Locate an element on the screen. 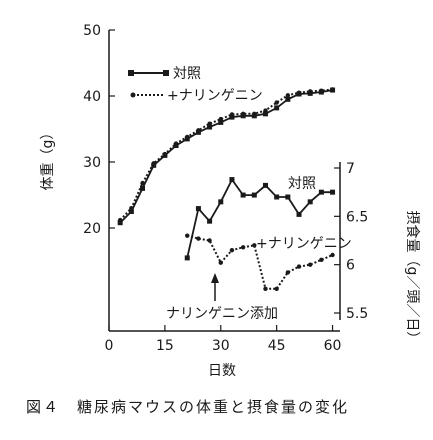 The image size is (433, 440). annotation-control: 対照 is located at coordinates (302, 184).